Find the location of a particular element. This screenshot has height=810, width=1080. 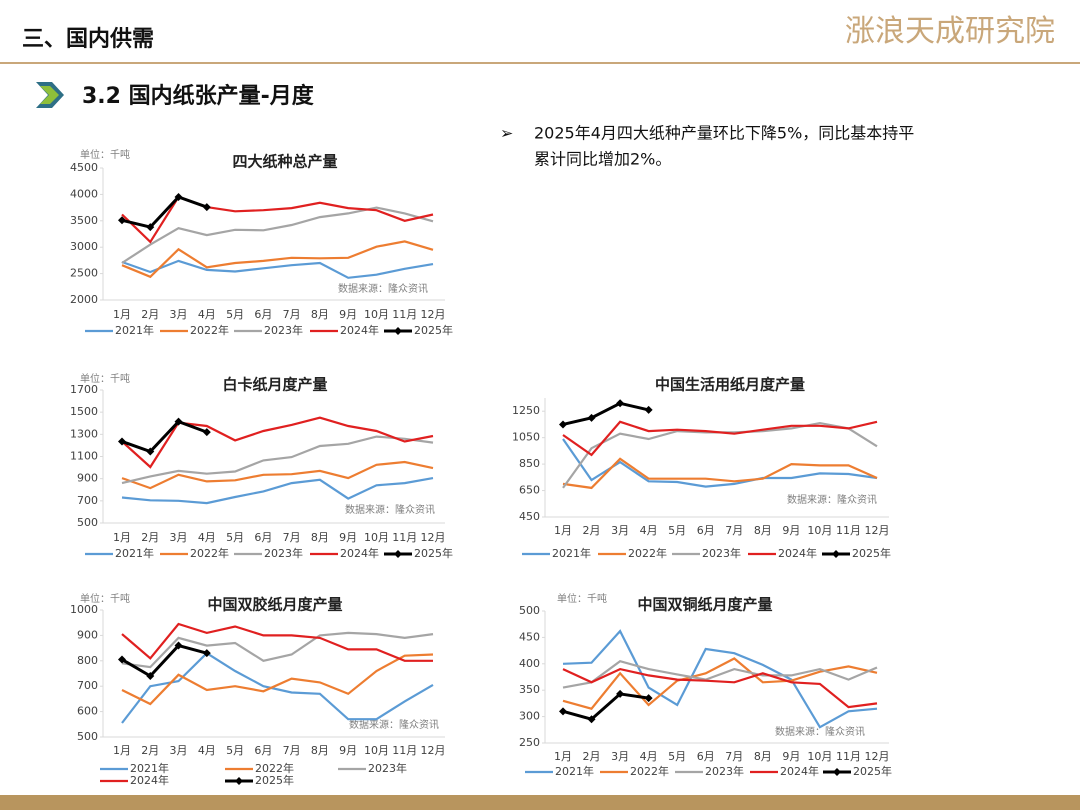

y-tick-label: 3000 is located at coordinates (84, 246).